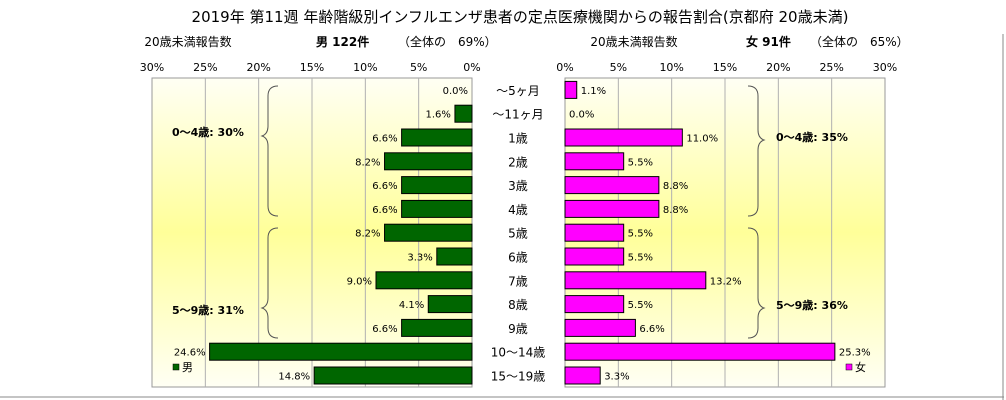  I want to click on category-label: ～11ヶ月, so click(517, 115).